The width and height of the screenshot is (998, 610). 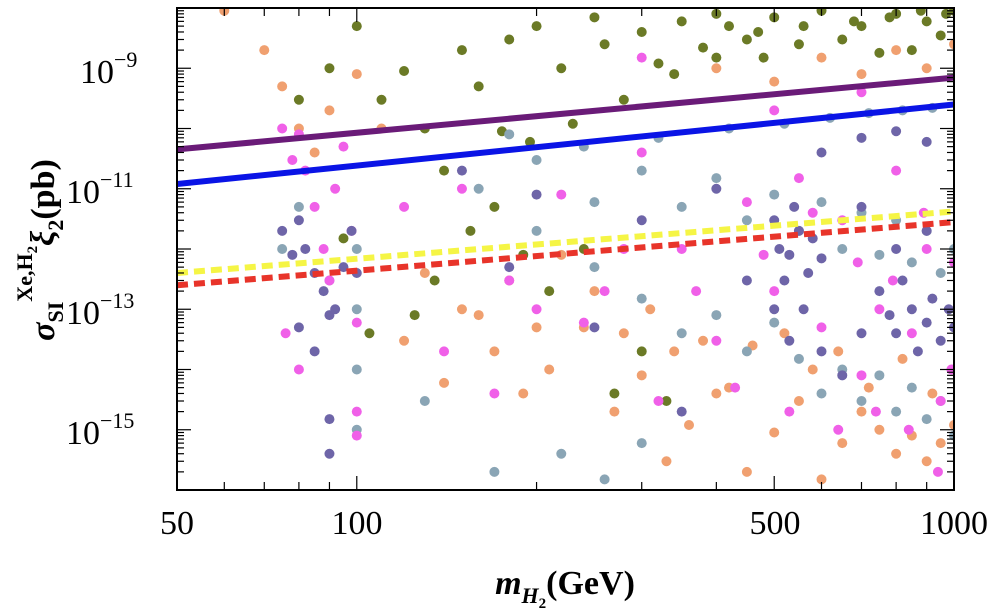 I want to click on x-tick-label: 50, so click(x=177, y=523).